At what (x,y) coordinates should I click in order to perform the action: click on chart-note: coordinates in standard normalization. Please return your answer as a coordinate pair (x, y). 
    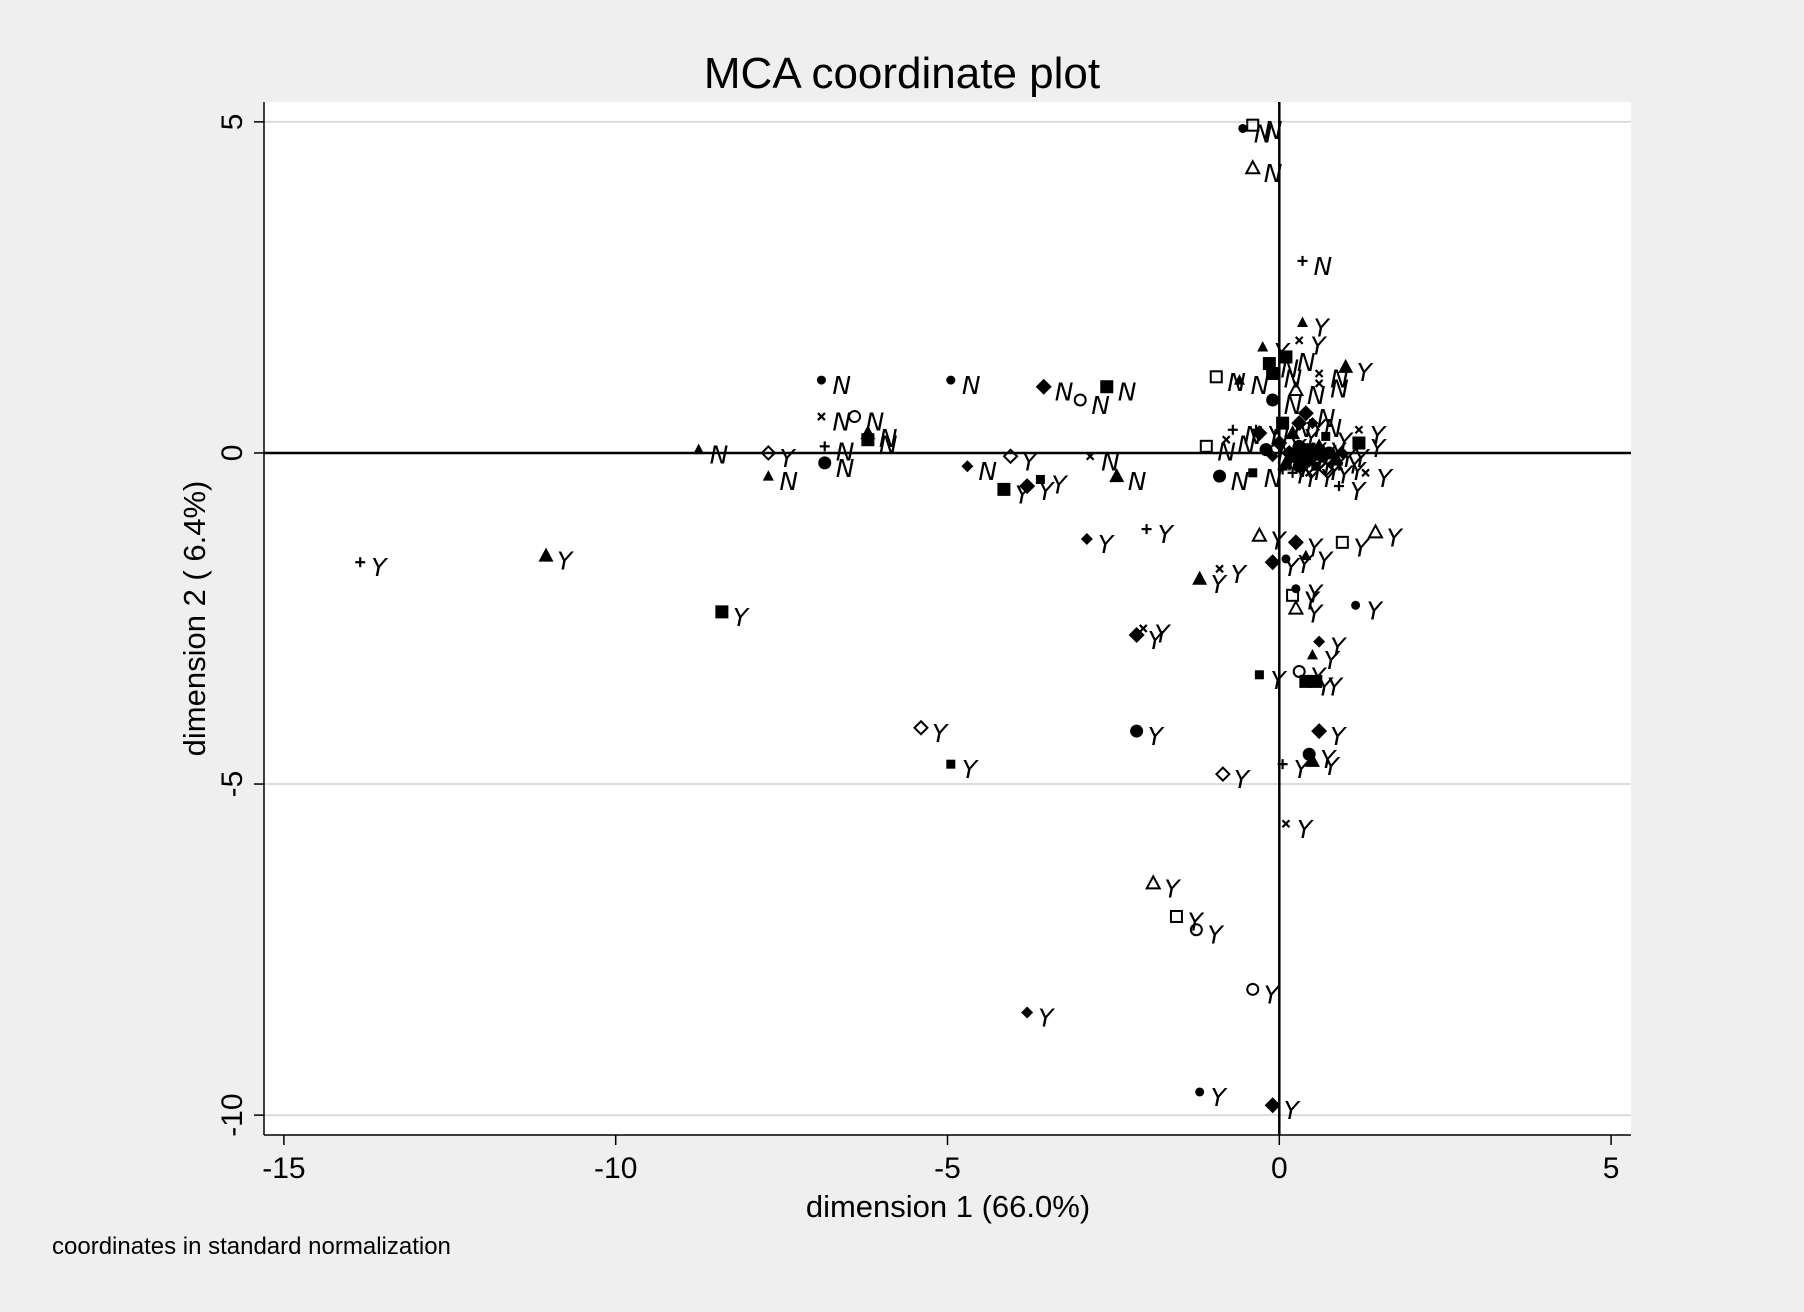
    Looking at the image, I should click on (251, 1246).